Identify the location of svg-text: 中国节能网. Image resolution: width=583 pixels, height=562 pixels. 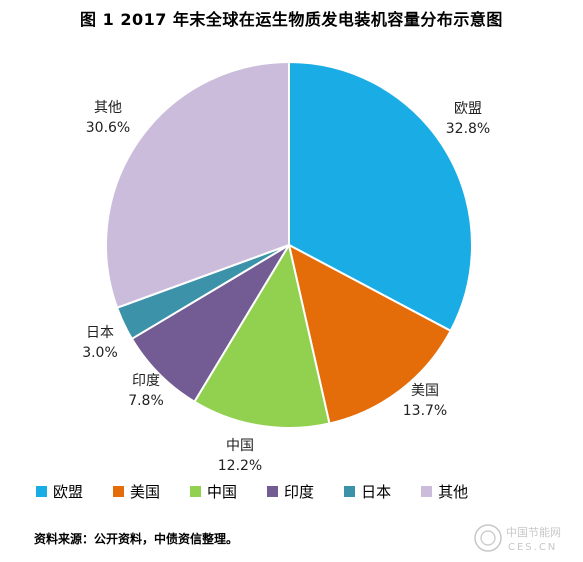
(533, 532).